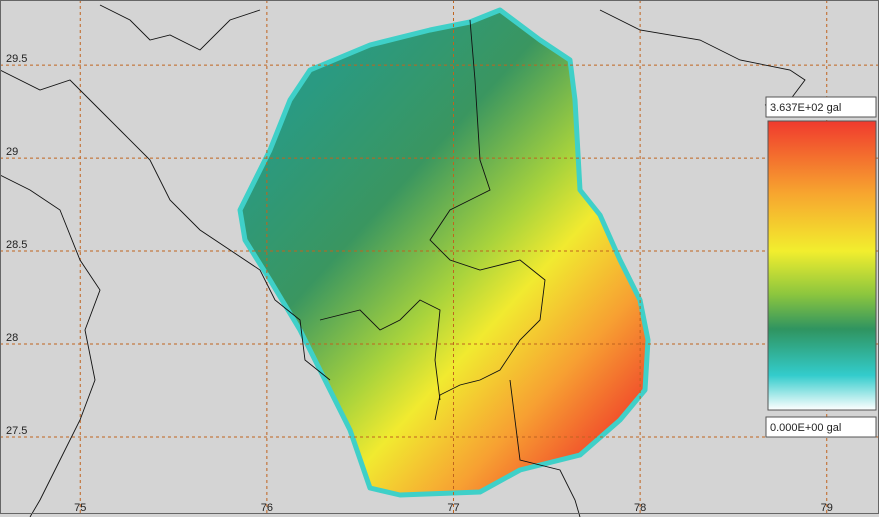  Describe the element at coordinates (805, 428) in the screenshot. I see `legend-min-label: 0.000E+00 gal` at that location.